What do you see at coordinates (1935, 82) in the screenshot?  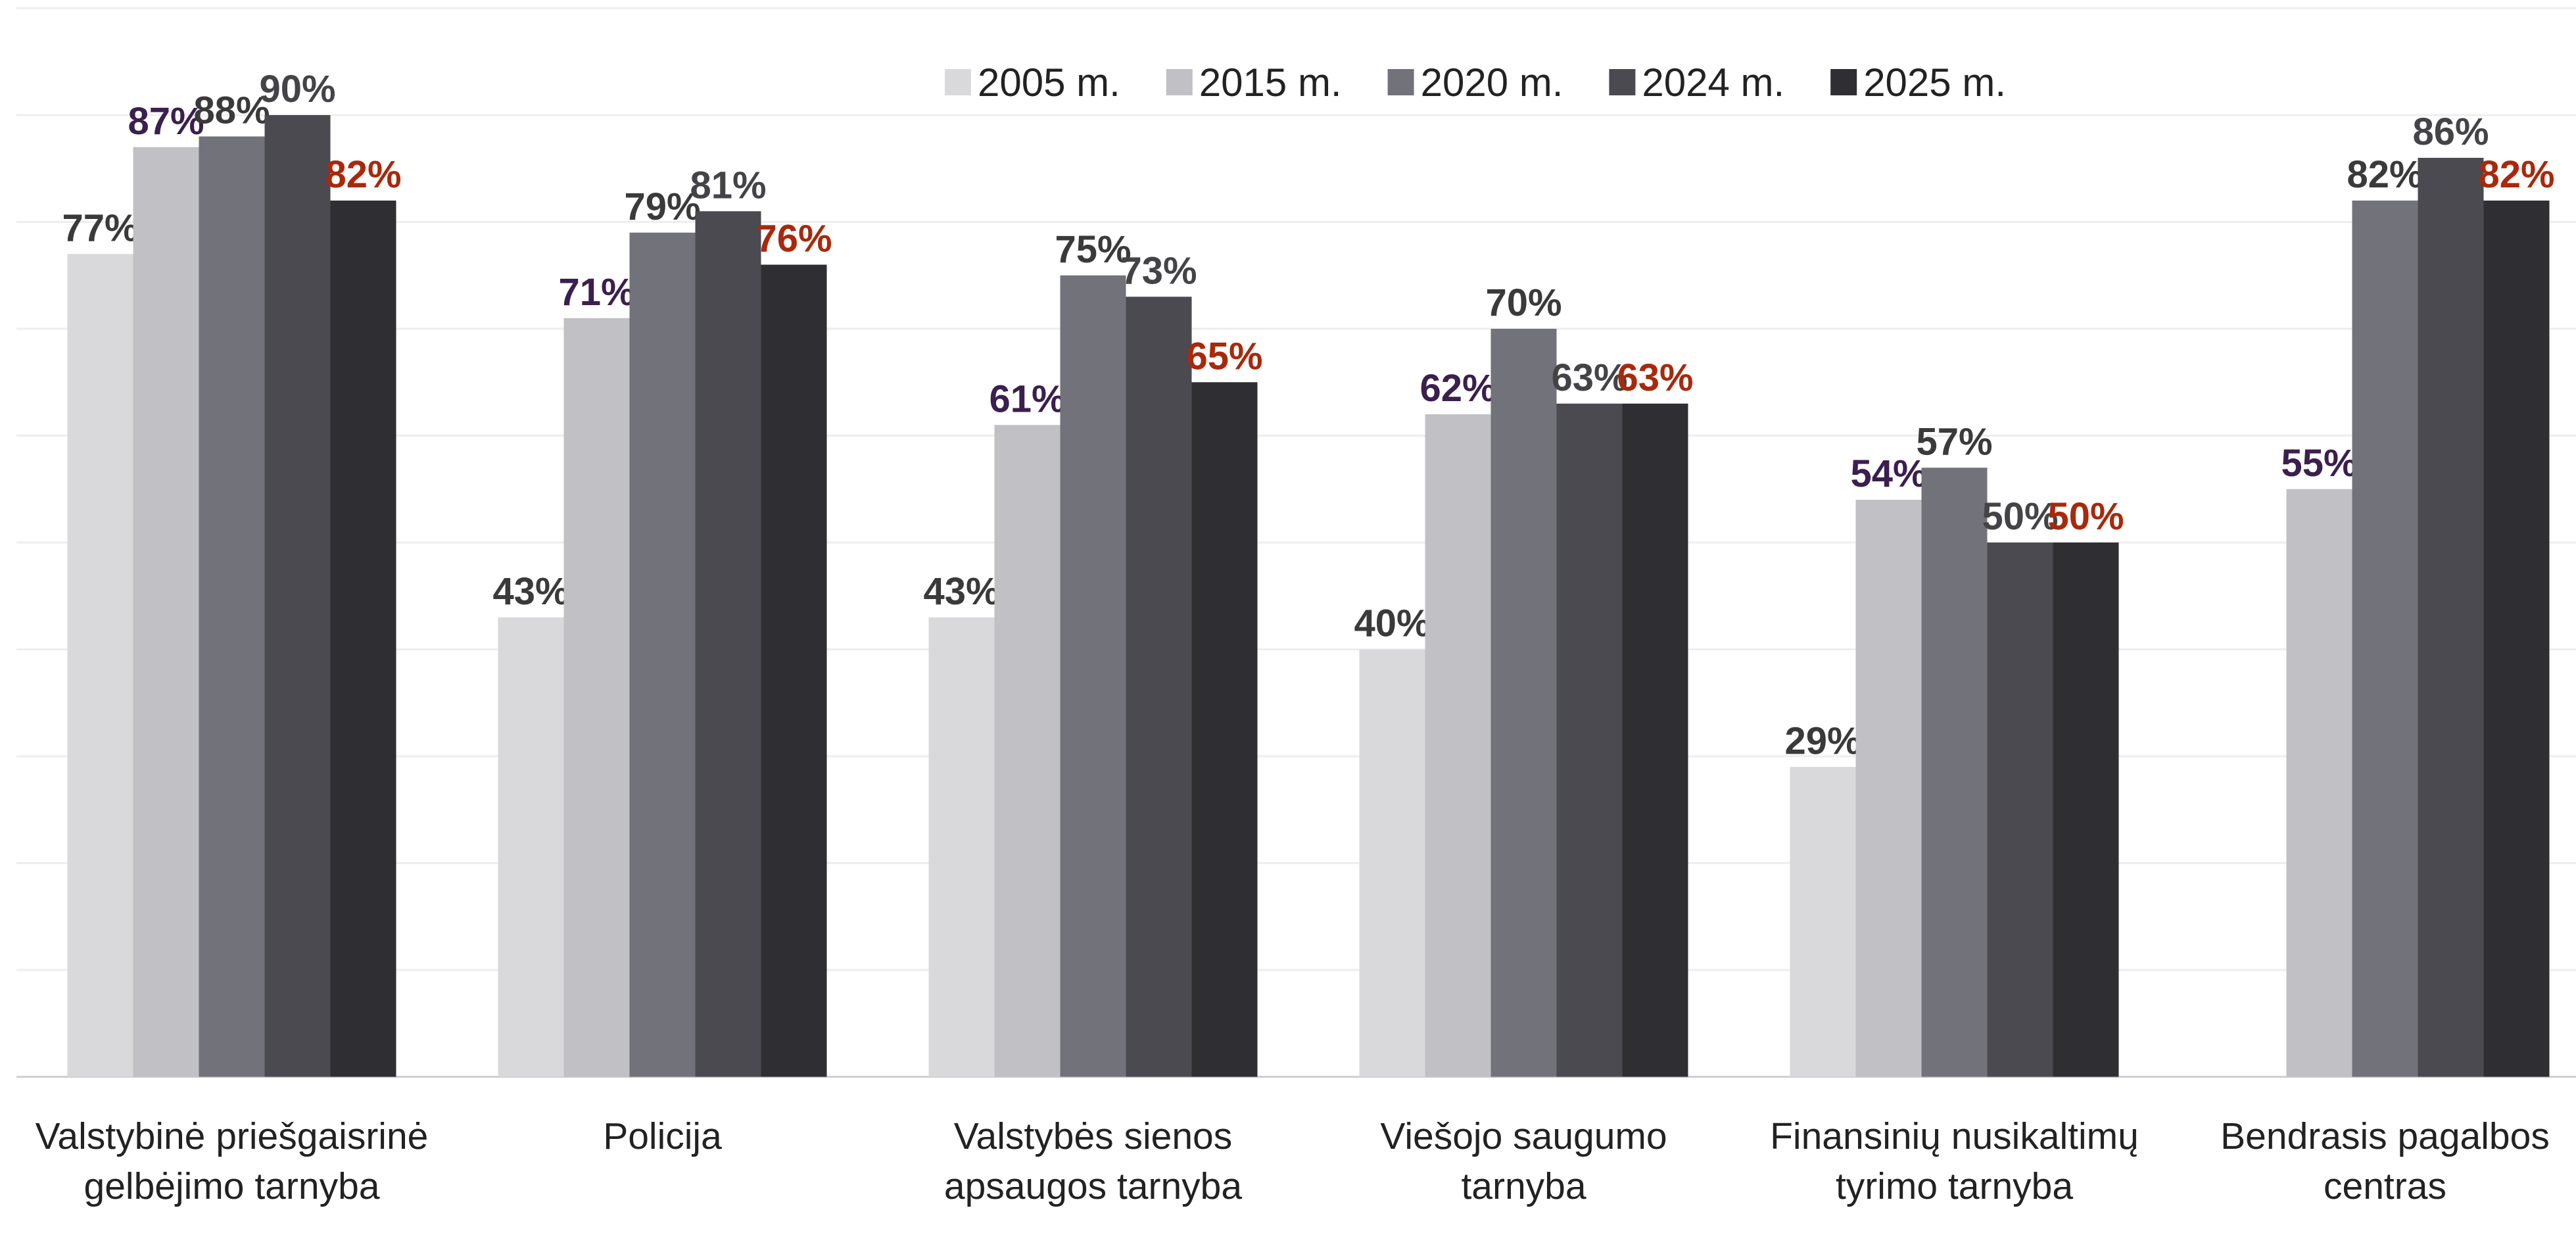 I see `legend-label: 2025 m.` at bounding box center [1935, 82].